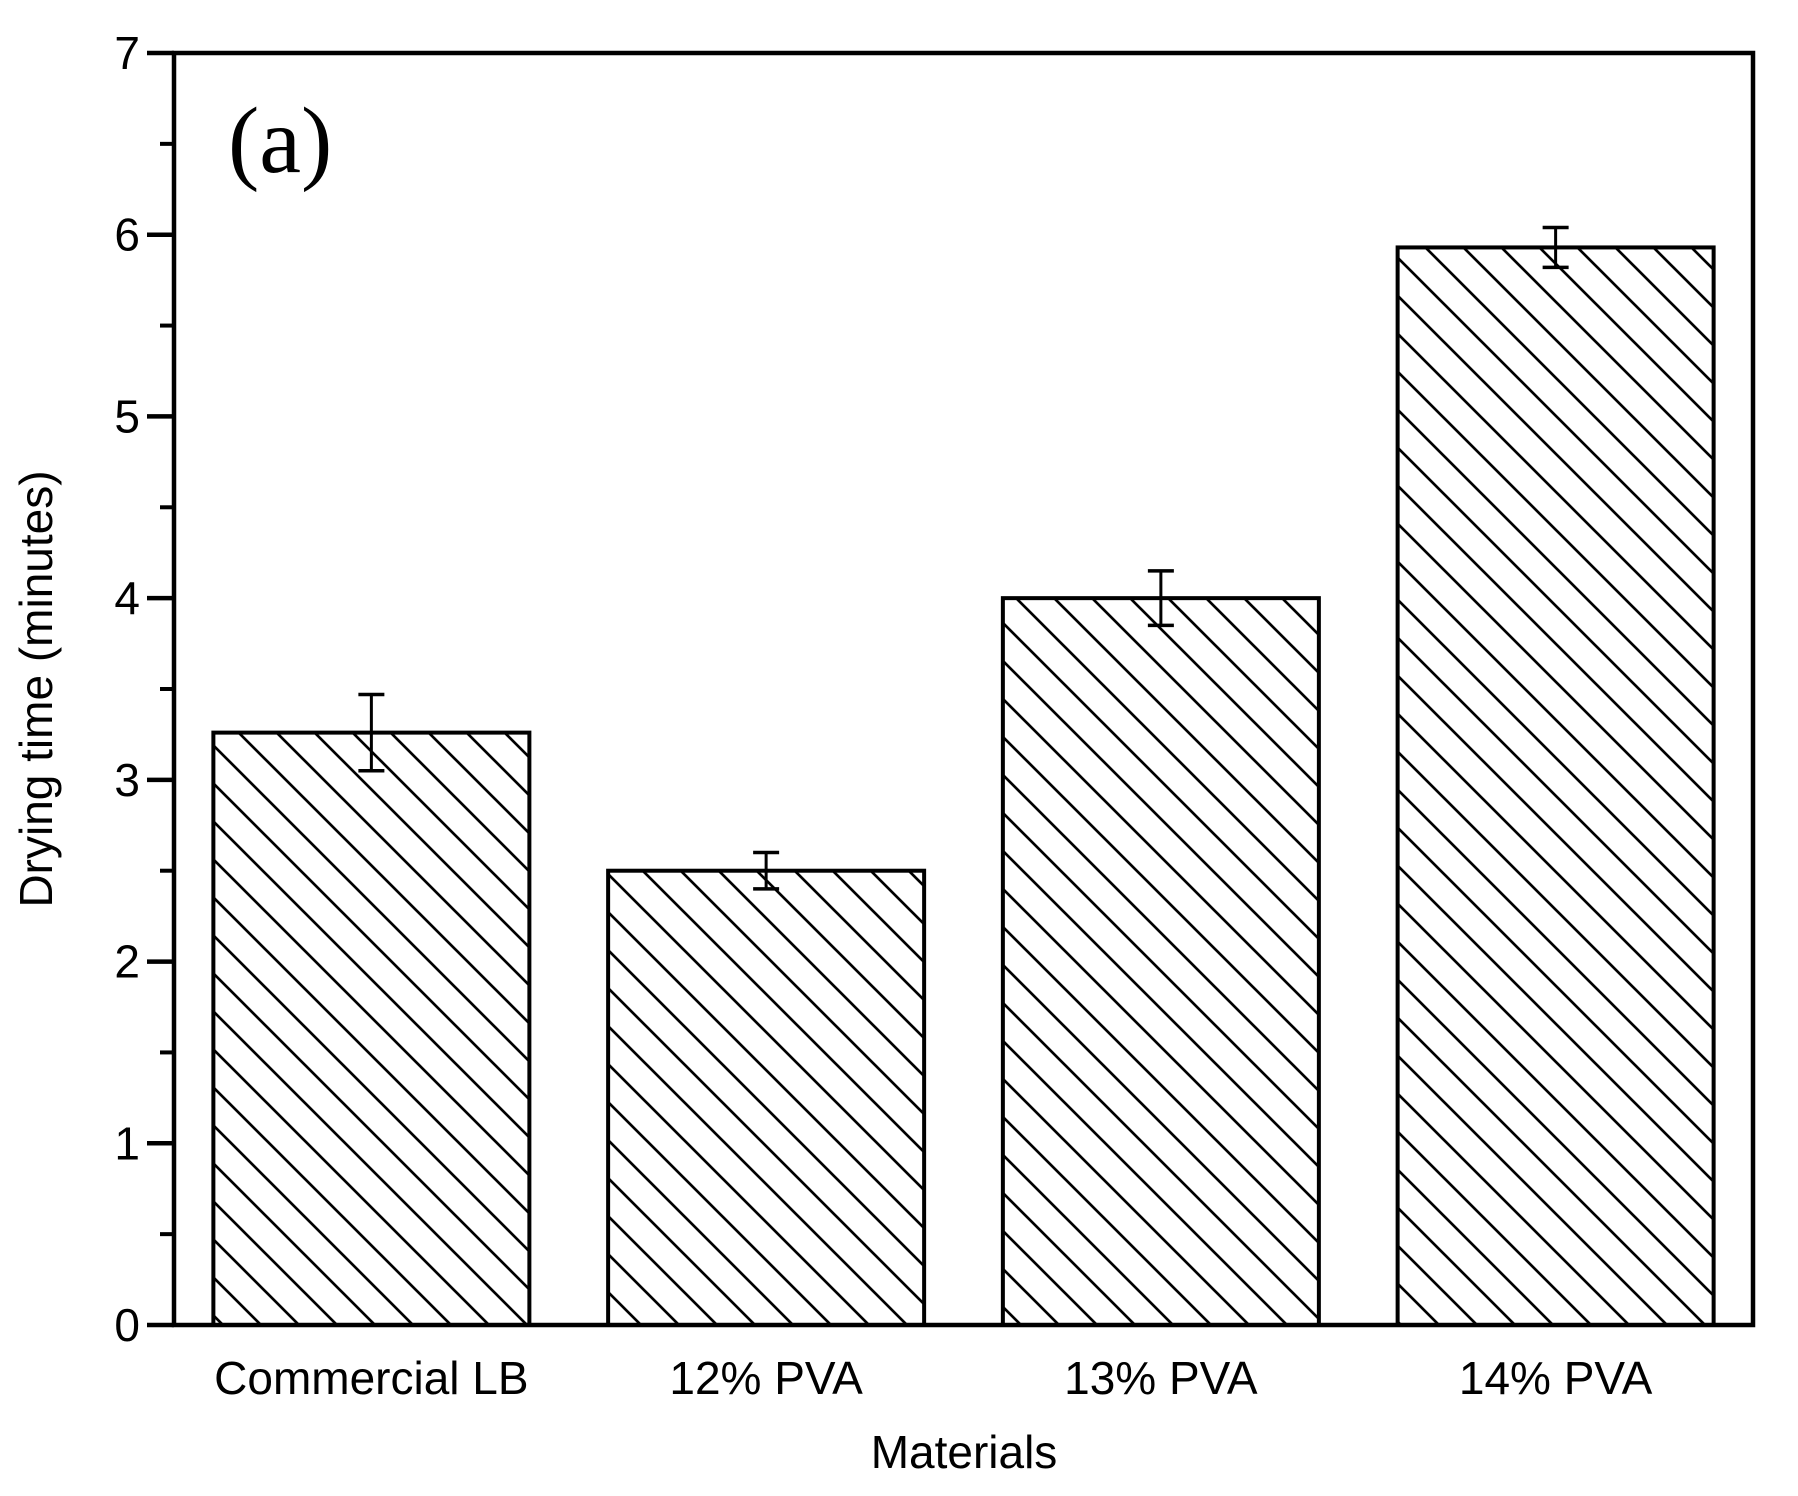 This screenshot has height=1496, width=1798. Describe the element at coordinates (127, 53) in the screenshot. I see `y-tick-label: 7` at that location.